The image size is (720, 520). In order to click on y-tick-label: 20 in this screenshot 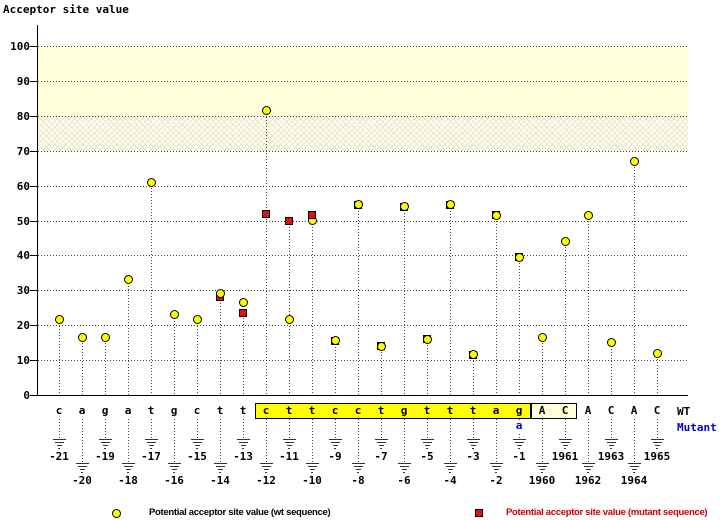, I will do `click(23, 326)`.